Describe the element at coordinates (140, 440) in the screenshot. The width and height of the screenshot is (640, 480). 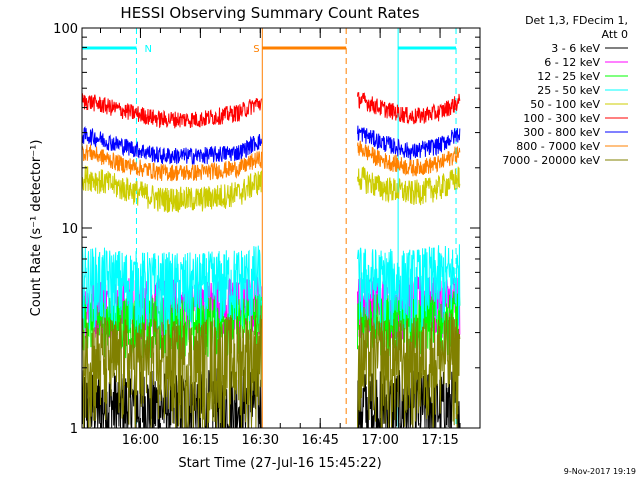
I see `x-tick-label: 16:00` at that location.